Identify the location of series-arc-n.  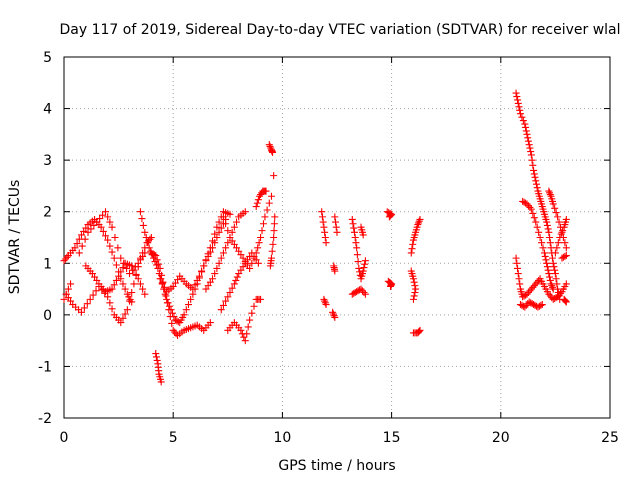
(271, 148).